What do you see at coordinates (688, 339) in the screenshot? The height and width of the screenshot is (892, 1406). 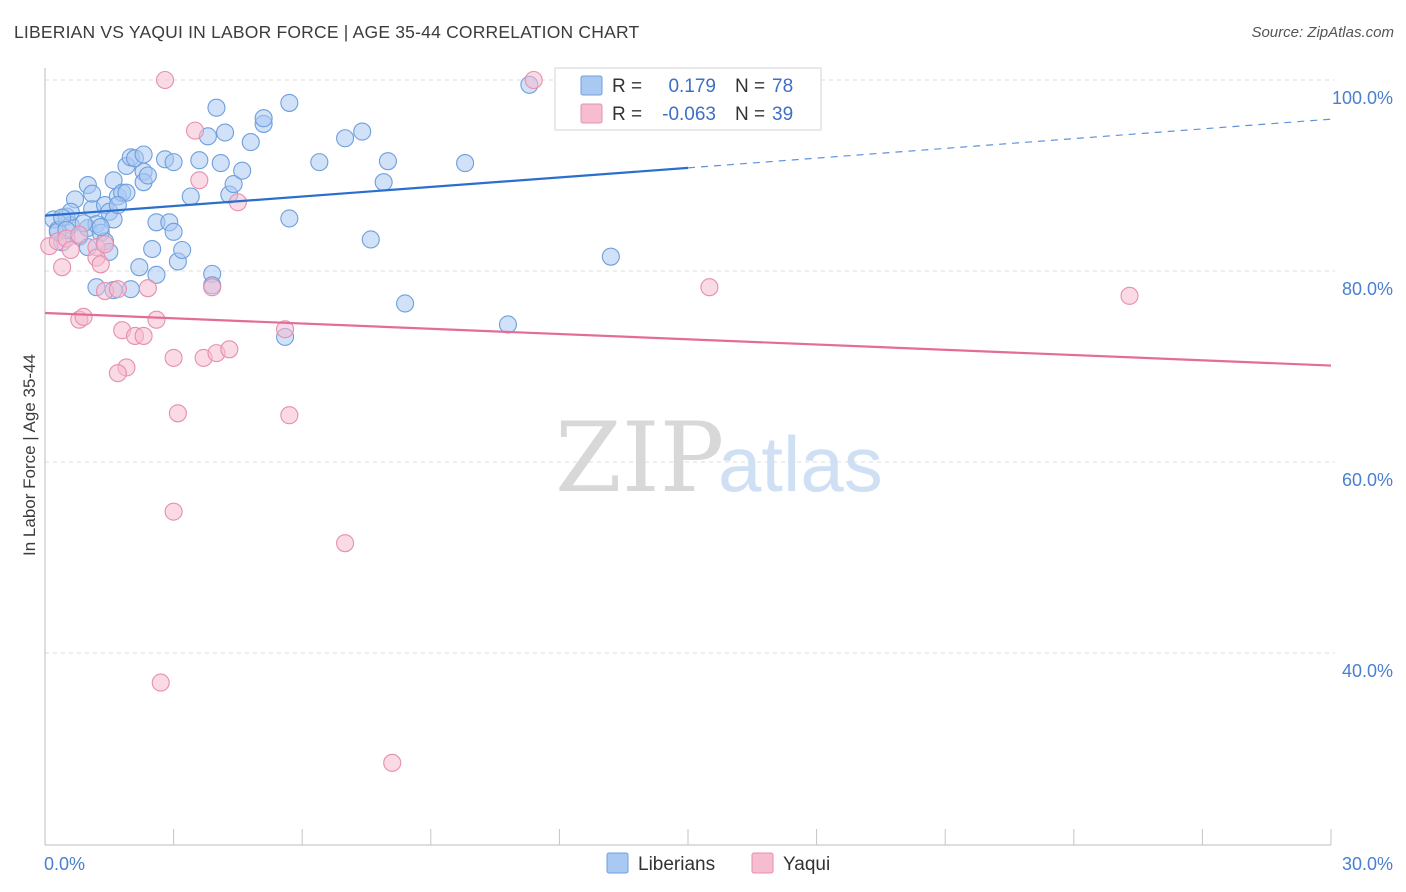 I see `yaqui-trend-line` at bounding box center [688, 339].